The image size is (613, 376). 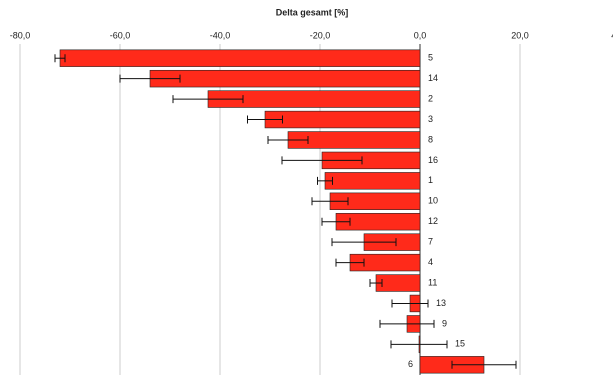 What do you see at coordinates (433, 201) in the screenshot?
I see `category-label: 10` at bounding box center [433, 201].